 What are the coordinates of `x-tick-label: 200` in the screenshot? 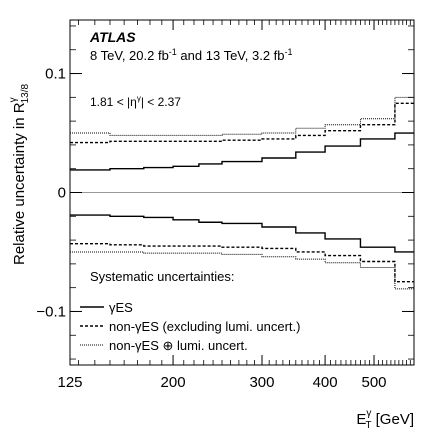 It's located at (173, 382).